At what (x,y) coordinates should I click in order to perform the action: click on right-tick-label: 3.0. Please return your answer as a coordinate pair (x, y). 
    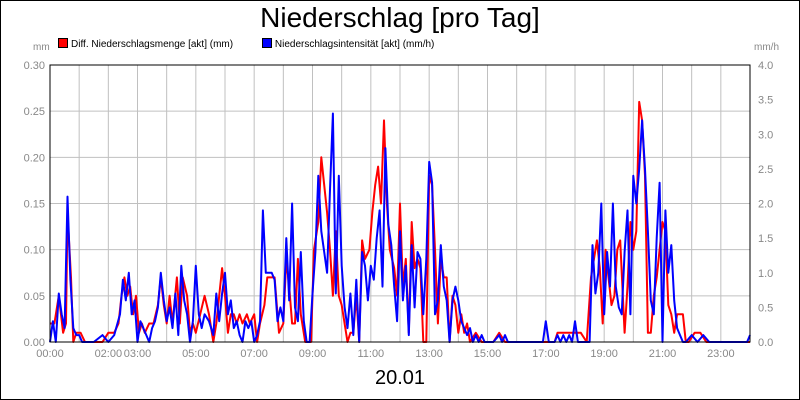
    Looking at the image, I should click on (765, 135).